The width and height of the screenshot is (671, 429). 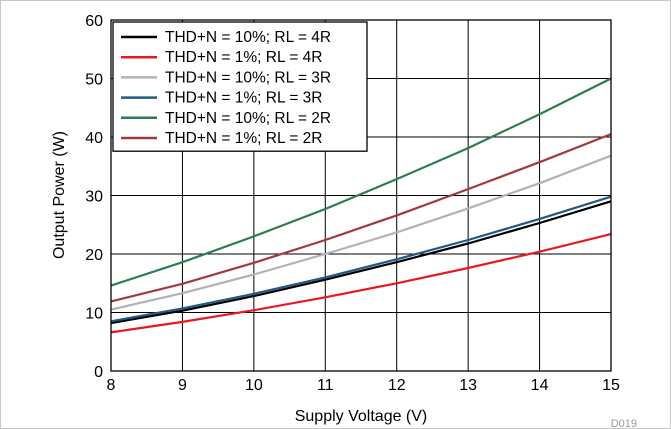 I want to click on figure-code: D019, so click(x=624, y=423).